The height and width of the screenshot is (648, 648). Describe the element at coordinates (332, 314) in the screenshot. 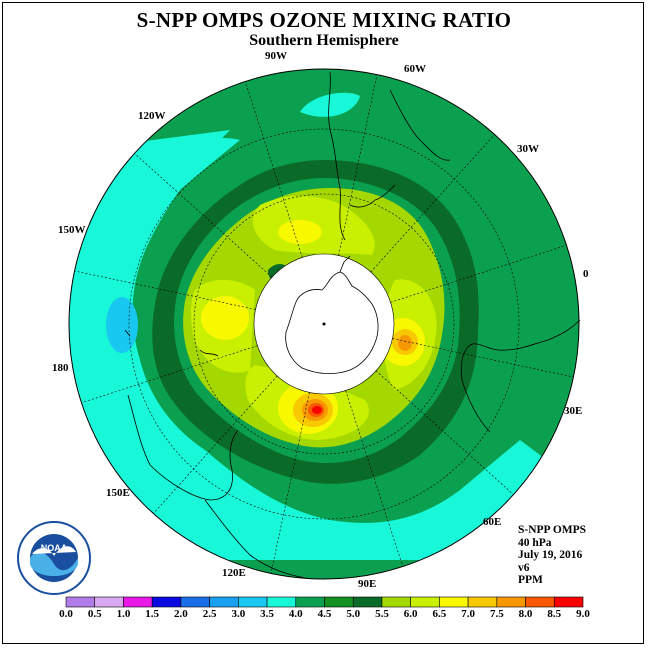

I see `antarctica-outline` at that location.